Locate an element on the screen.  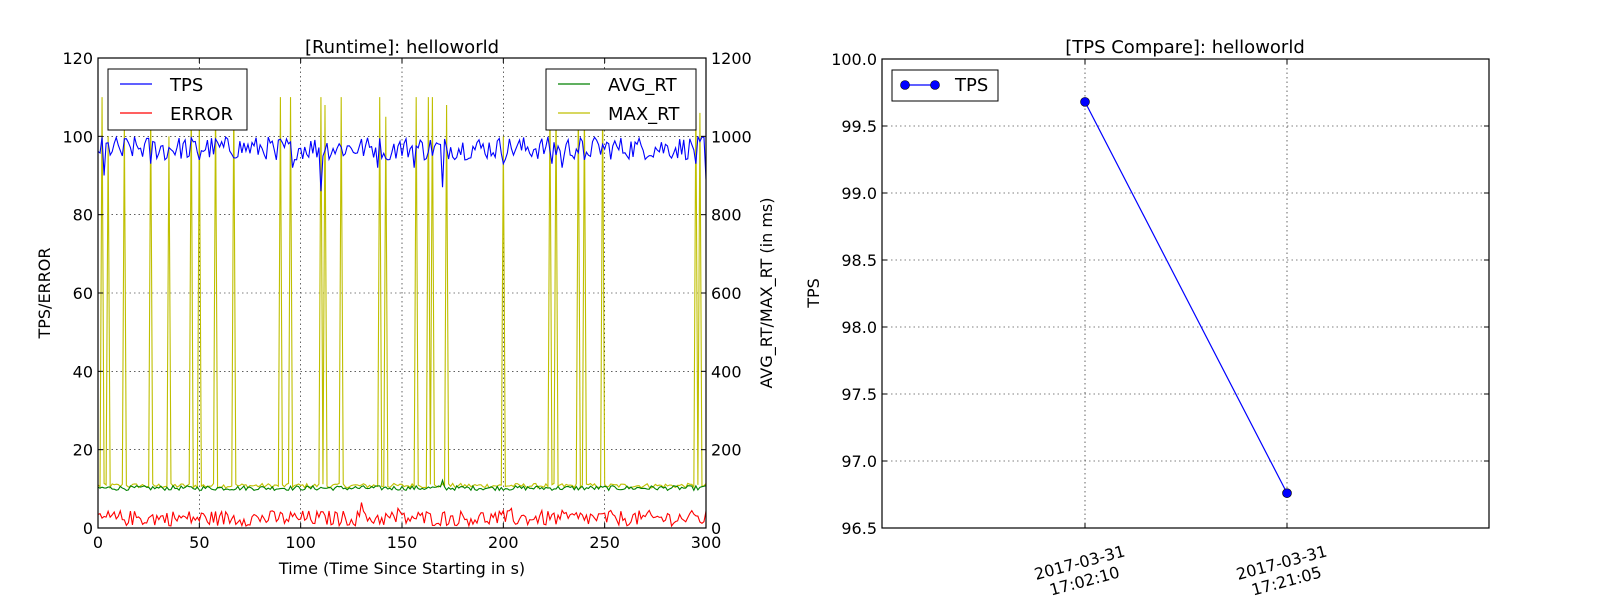
runtime-x-axis-label: Time (Time Since Starting in s) is located at coordinates (401, 568).